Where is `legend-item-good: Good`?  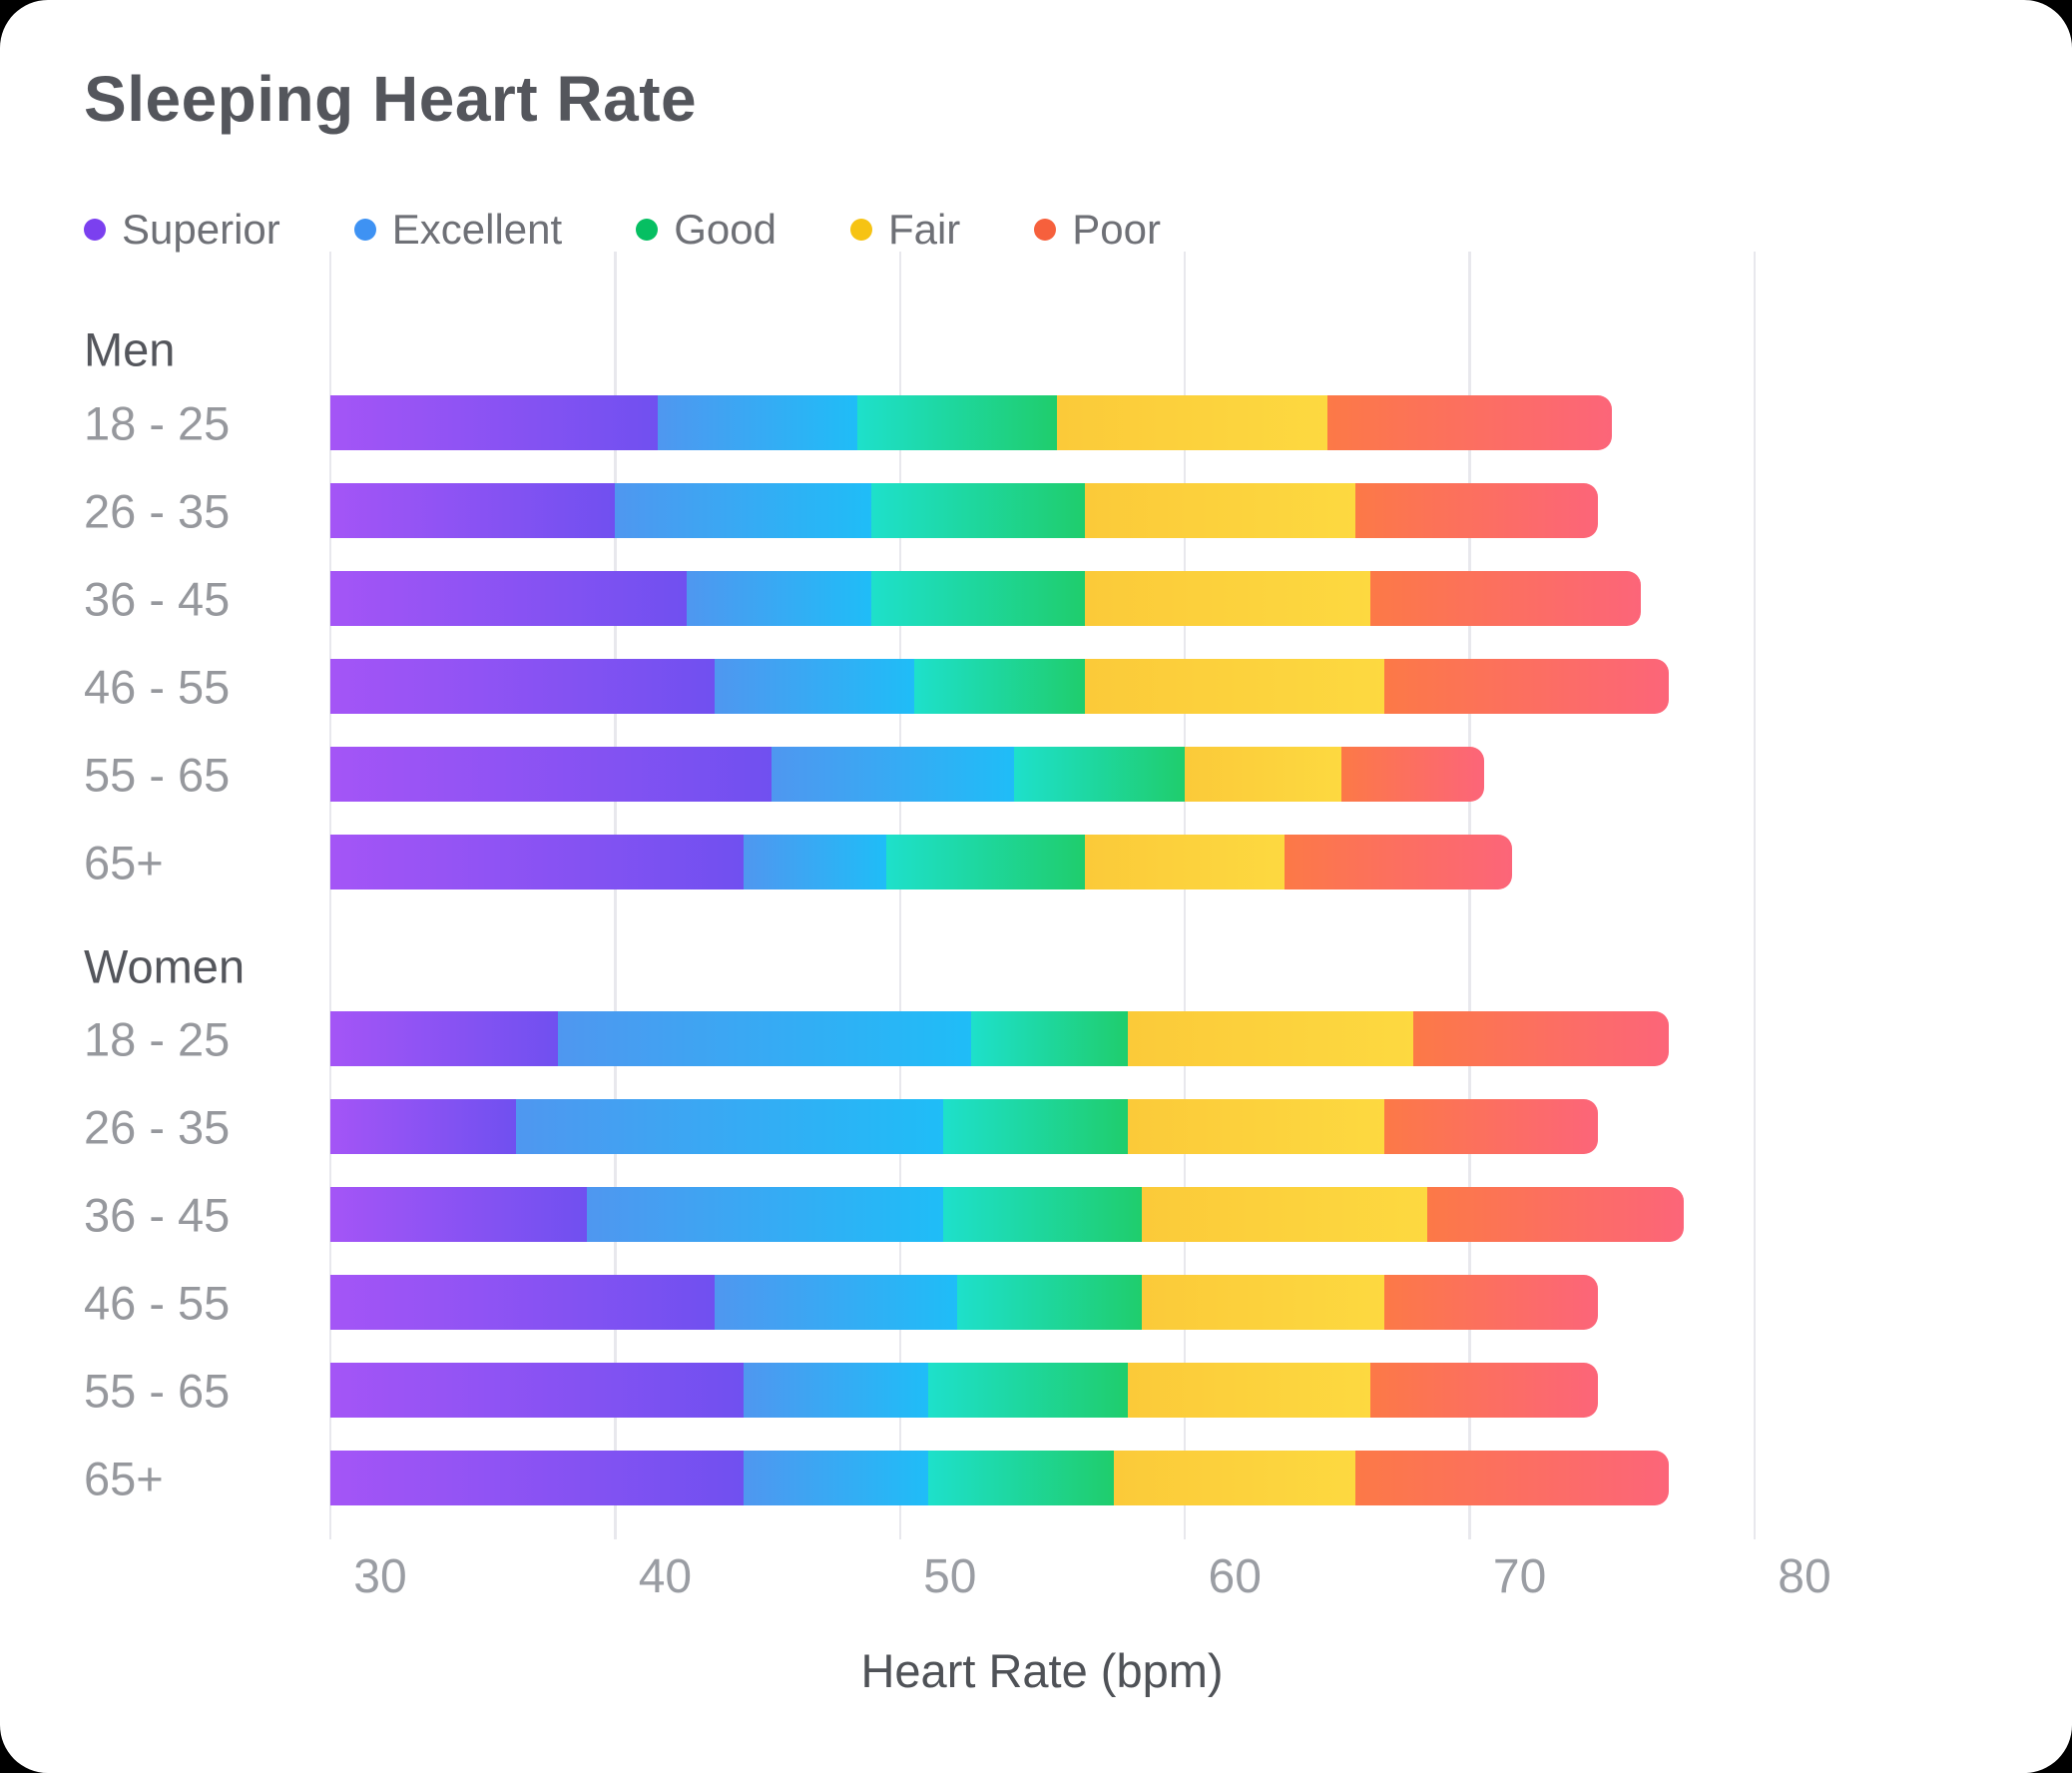 legend-item-good: Good is located at coordinates (706, 230).